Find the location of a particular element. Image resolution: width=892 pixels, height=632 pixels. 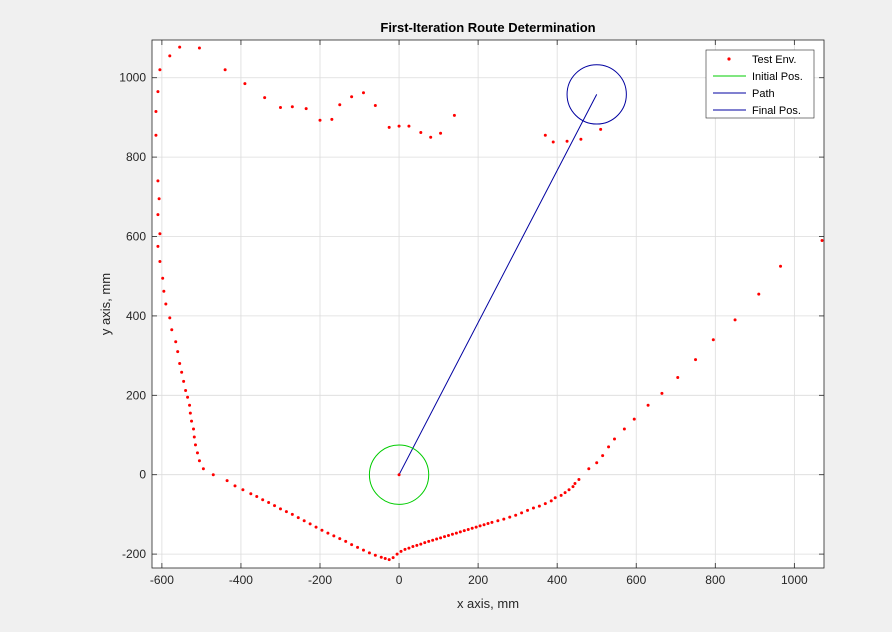

legend-label-initial-pos: Initial Pos. is located at coordinates (777, 77).